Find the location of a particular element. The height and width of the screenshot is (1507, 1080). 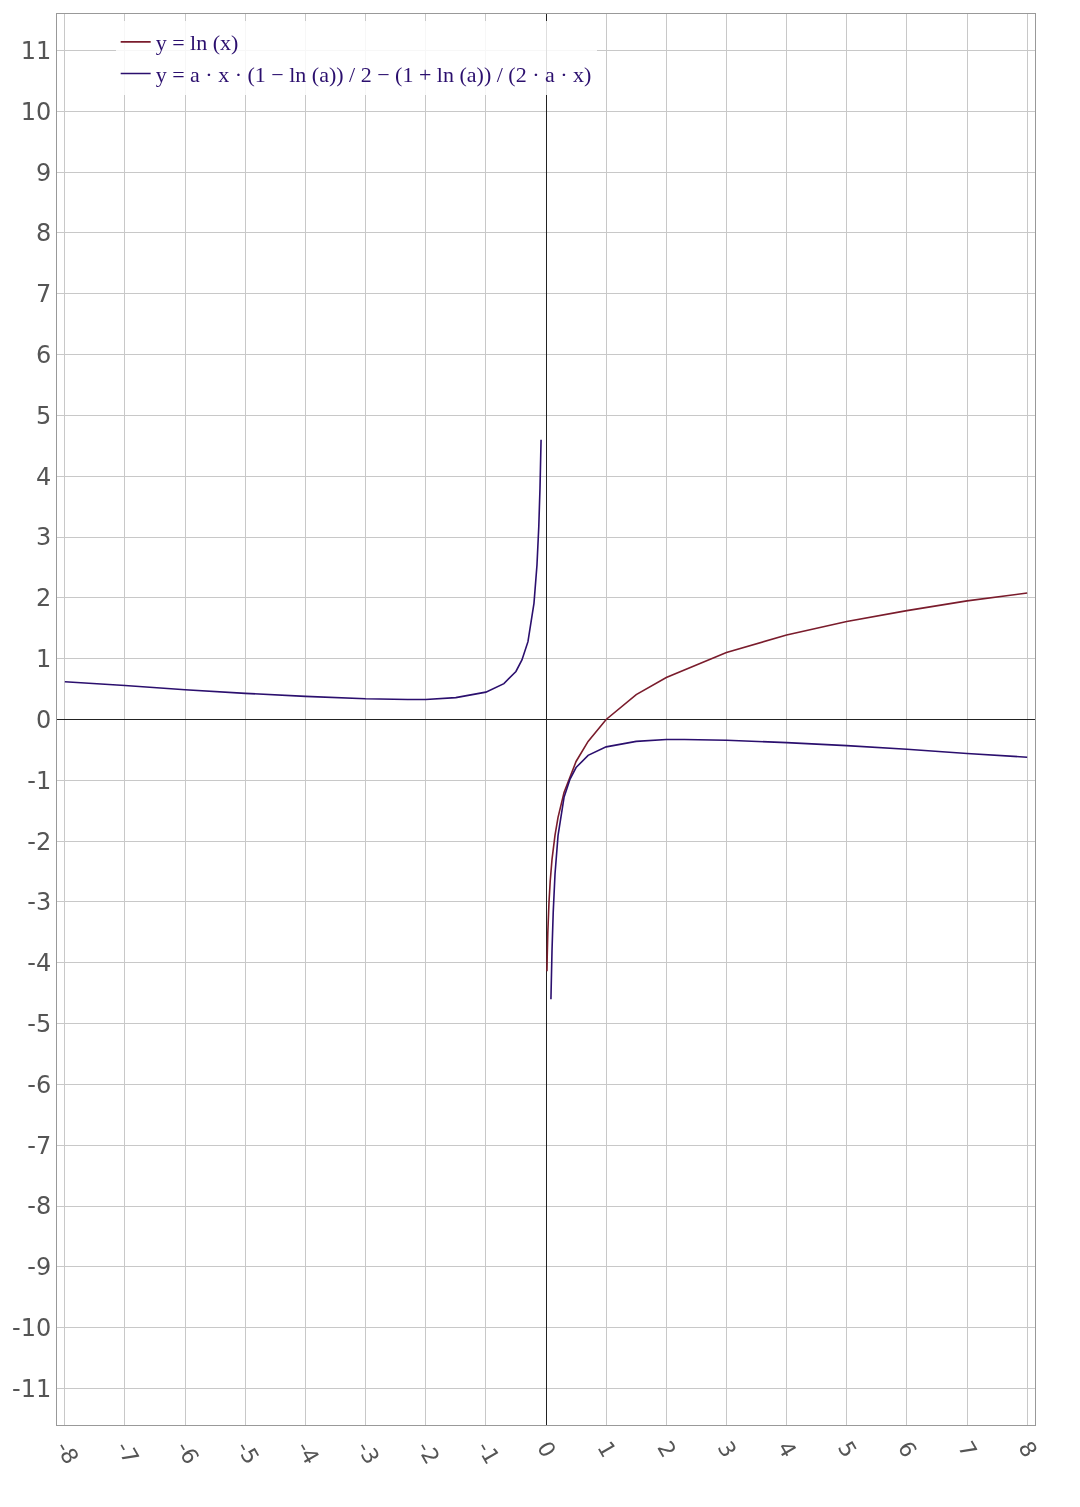

y-tick-label: 5 is located at coordinates (43, 415).